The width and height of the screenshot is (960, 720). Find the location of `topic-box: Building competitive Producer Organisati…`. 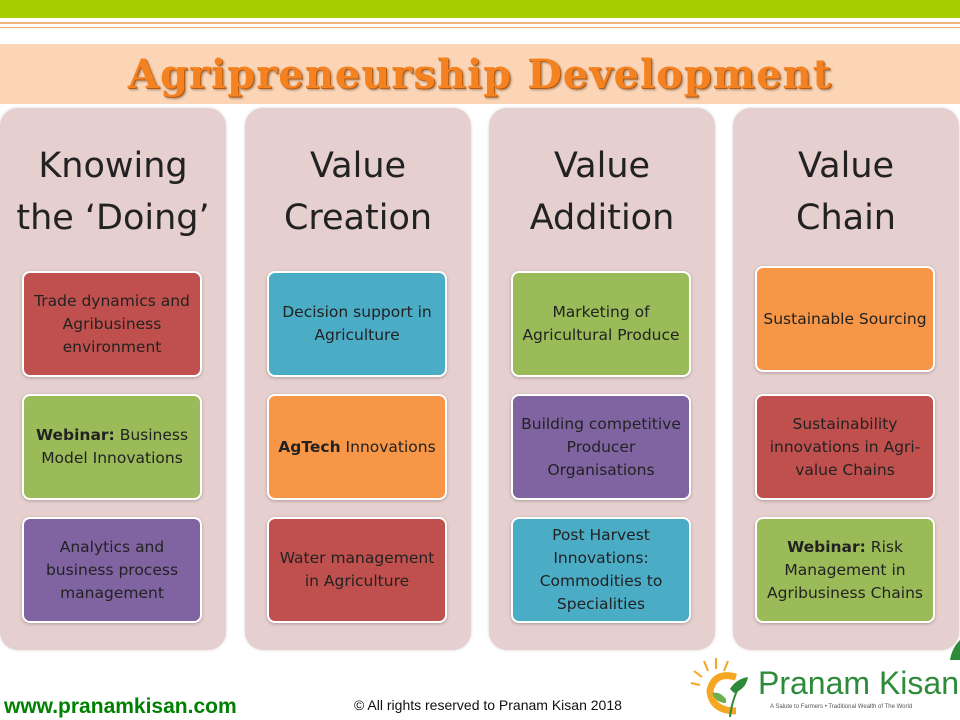

topic-box: Building competitive Producer Organisati… is located at coordinates (601, 447).